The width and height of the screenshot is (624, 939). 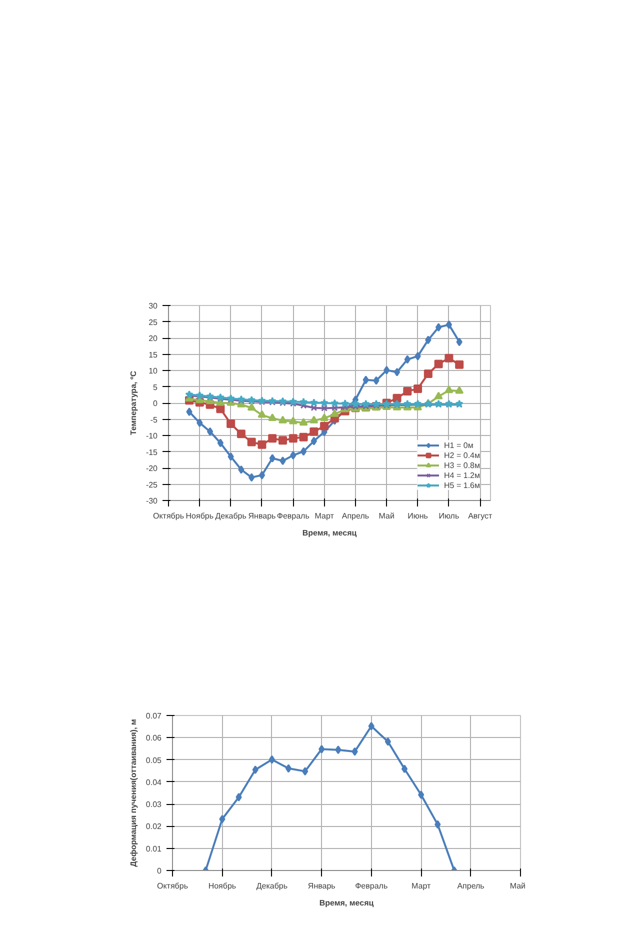 I want to click on y-tick-label: -30, so click(x=152, y=501).